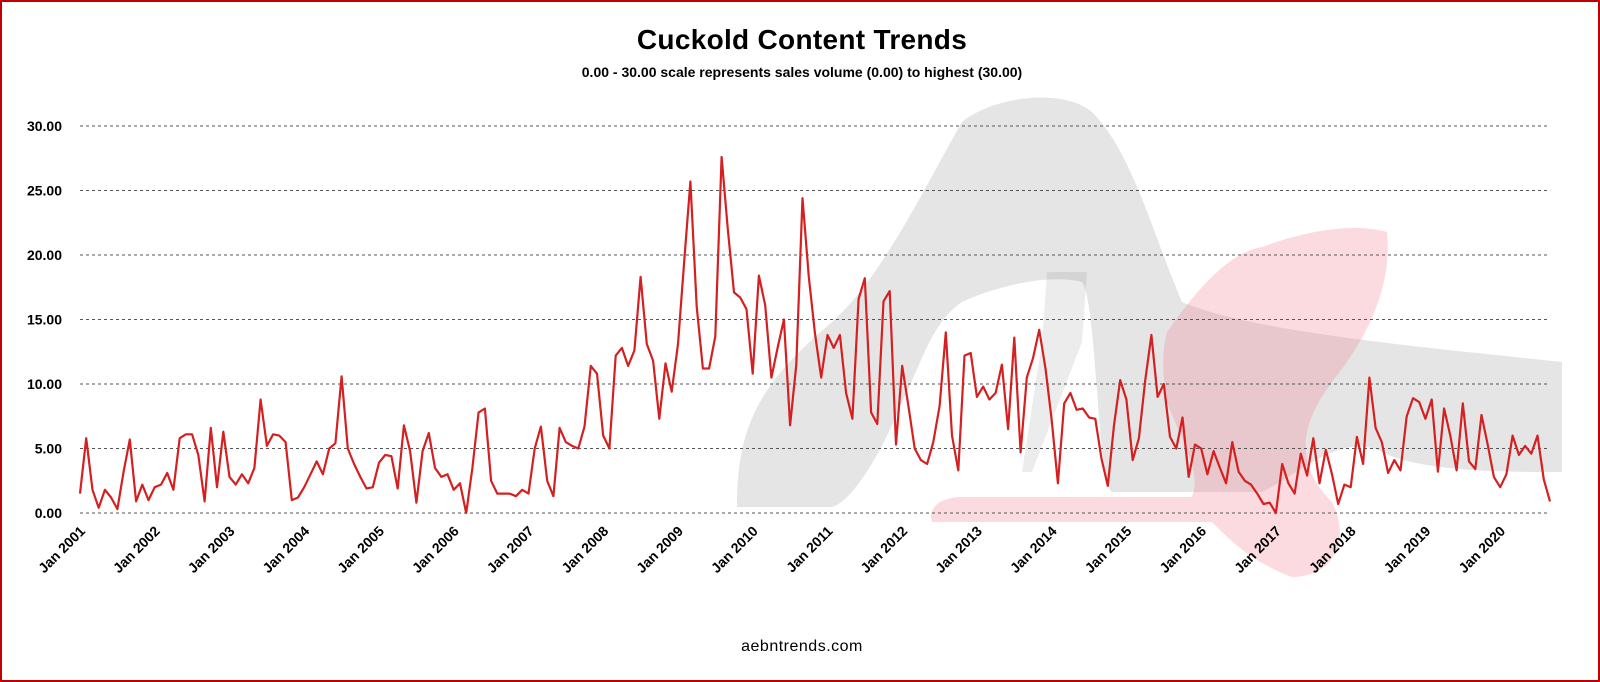  What do you see at coordinates (44, 384) in the screenshot?
I see `y-tick-label: 10.00` at bounding box center [44, 384].